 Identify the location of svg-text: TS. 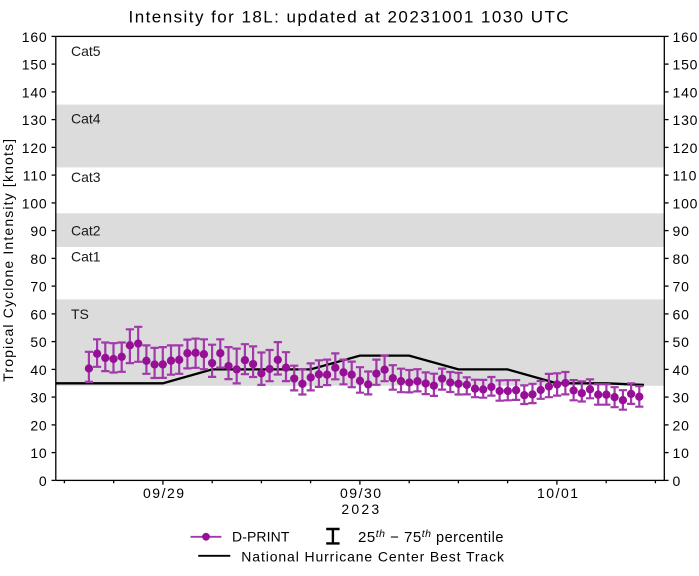
(80, 314).